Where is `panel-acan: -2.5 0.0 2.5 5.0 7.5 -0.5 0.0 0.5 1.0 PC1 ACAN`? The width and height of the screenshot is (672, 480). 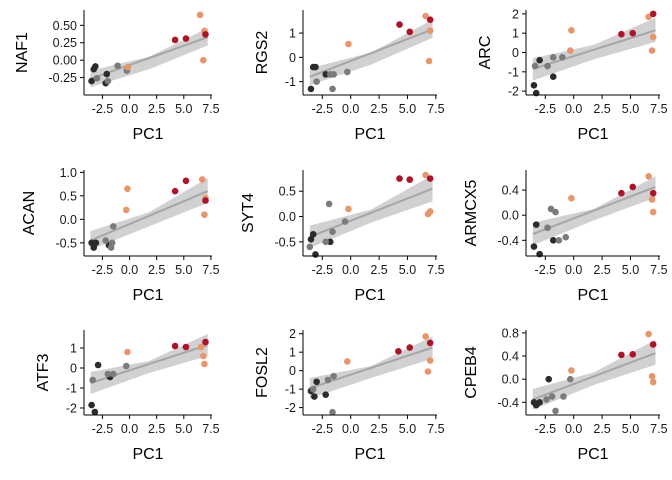 panel-acan: -2.5 0.0 2.5 5.0 7.5 -0.5 0.0 0.5 1.0 PC1 ACAN is located at coordinates (120, 235).